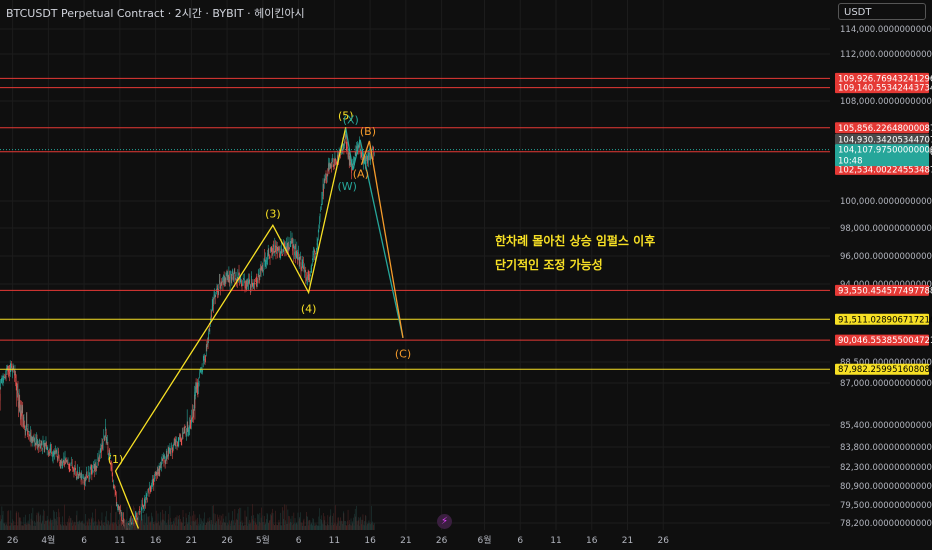 This screenshot has height=550, width=932. I want to click on currency-selector: USDT, so click(882, 11).